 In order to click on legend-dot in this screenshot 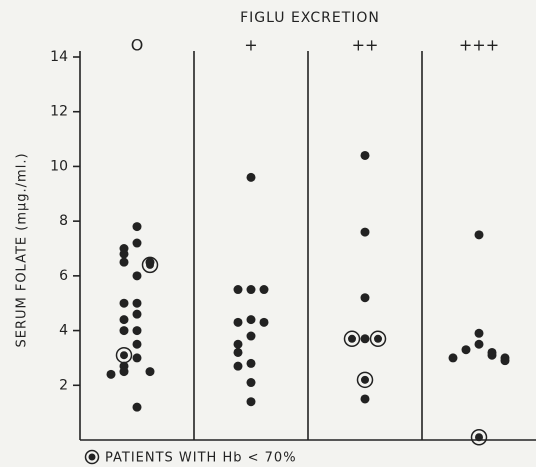, I will do `click(92, 457)`.